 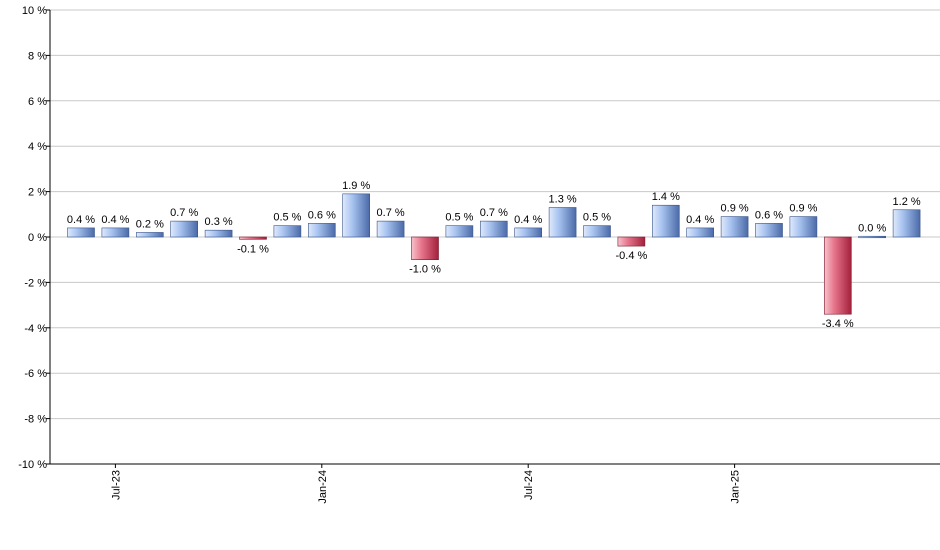 What do you see at coordinates (35, 329) in the screenshot?
I see `y-tick-label: -4 %` at bounding box center [35, 329].